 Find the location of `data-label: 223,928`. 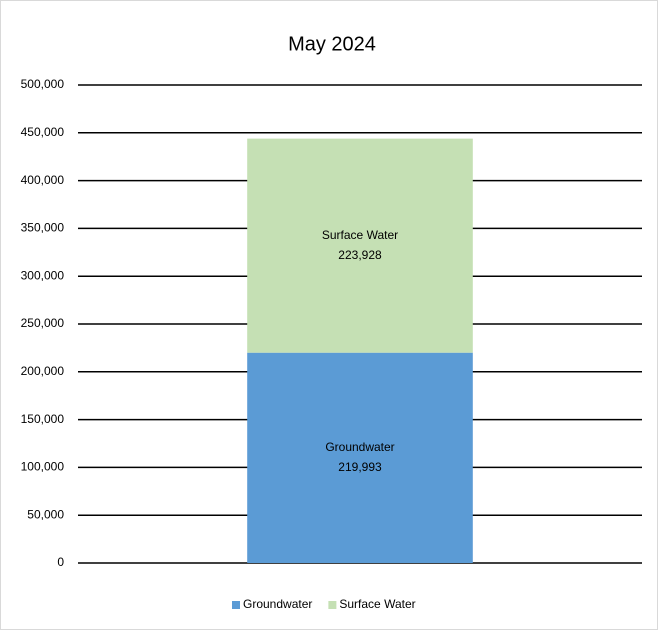

data-label: 223,928 is located at coordinates (360, 255).